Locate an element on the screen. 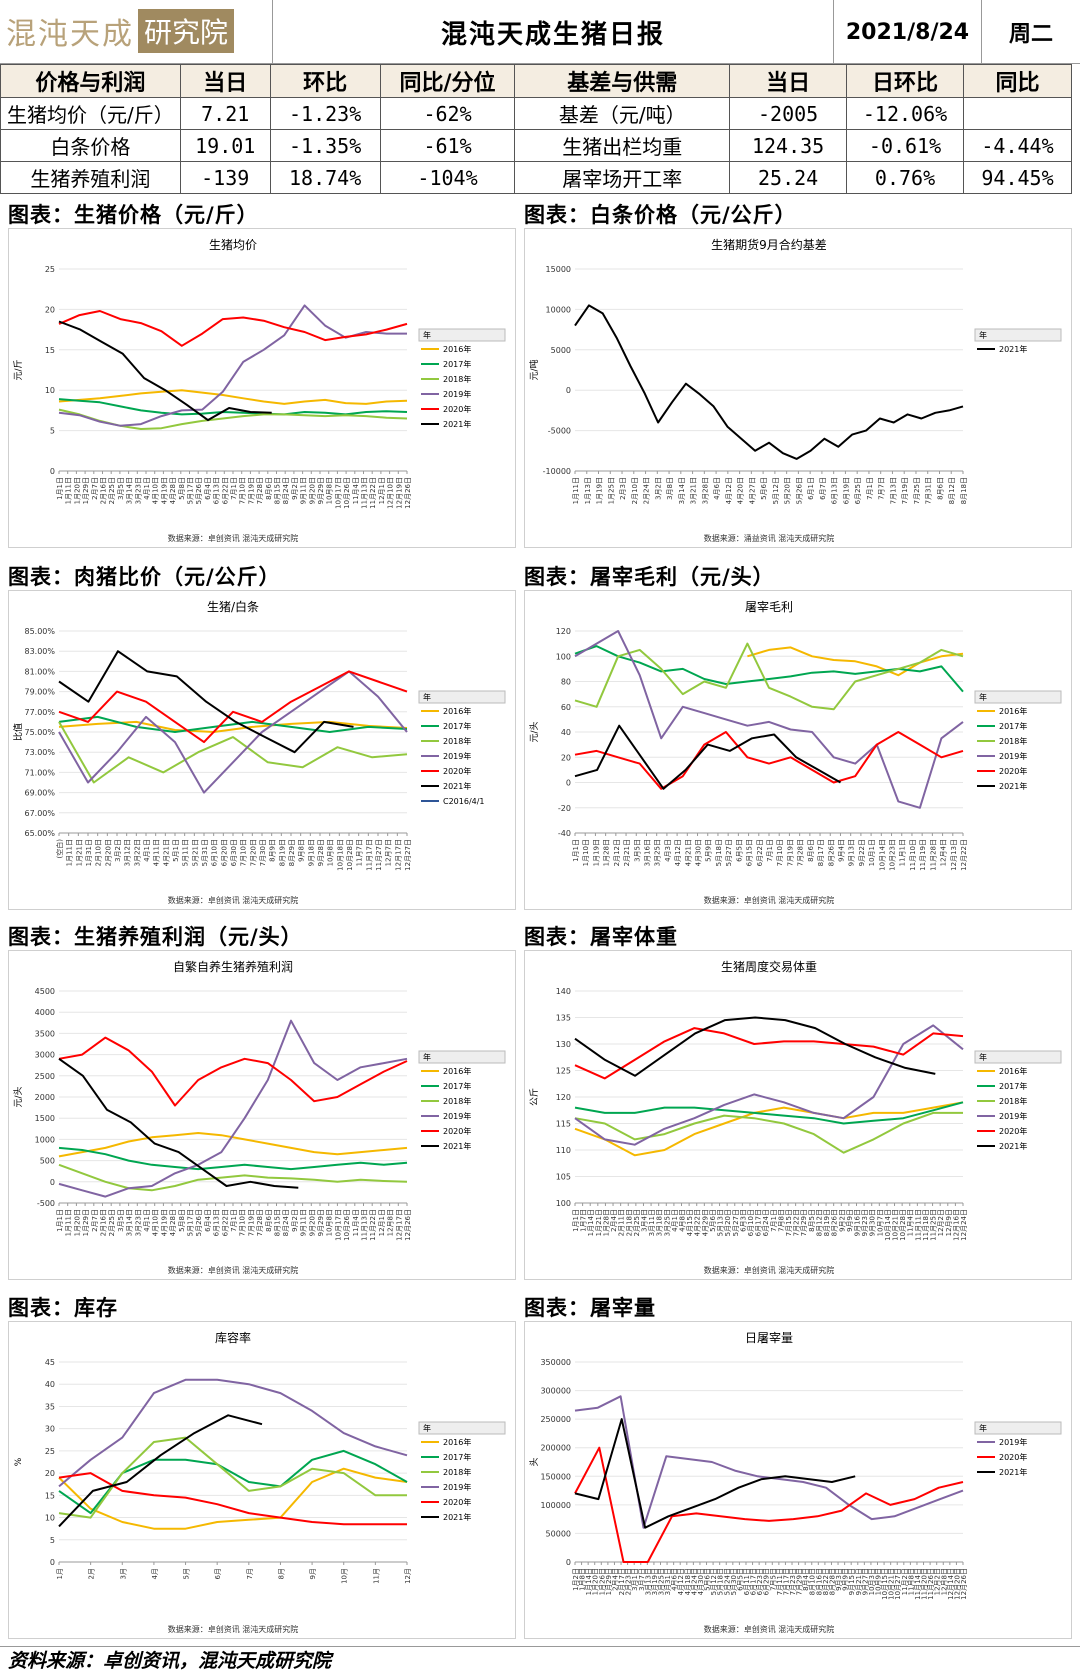 This screenshot has width=1080, height=1675. hdr-chg-left: 环比 is located at coordinates (325, 81).